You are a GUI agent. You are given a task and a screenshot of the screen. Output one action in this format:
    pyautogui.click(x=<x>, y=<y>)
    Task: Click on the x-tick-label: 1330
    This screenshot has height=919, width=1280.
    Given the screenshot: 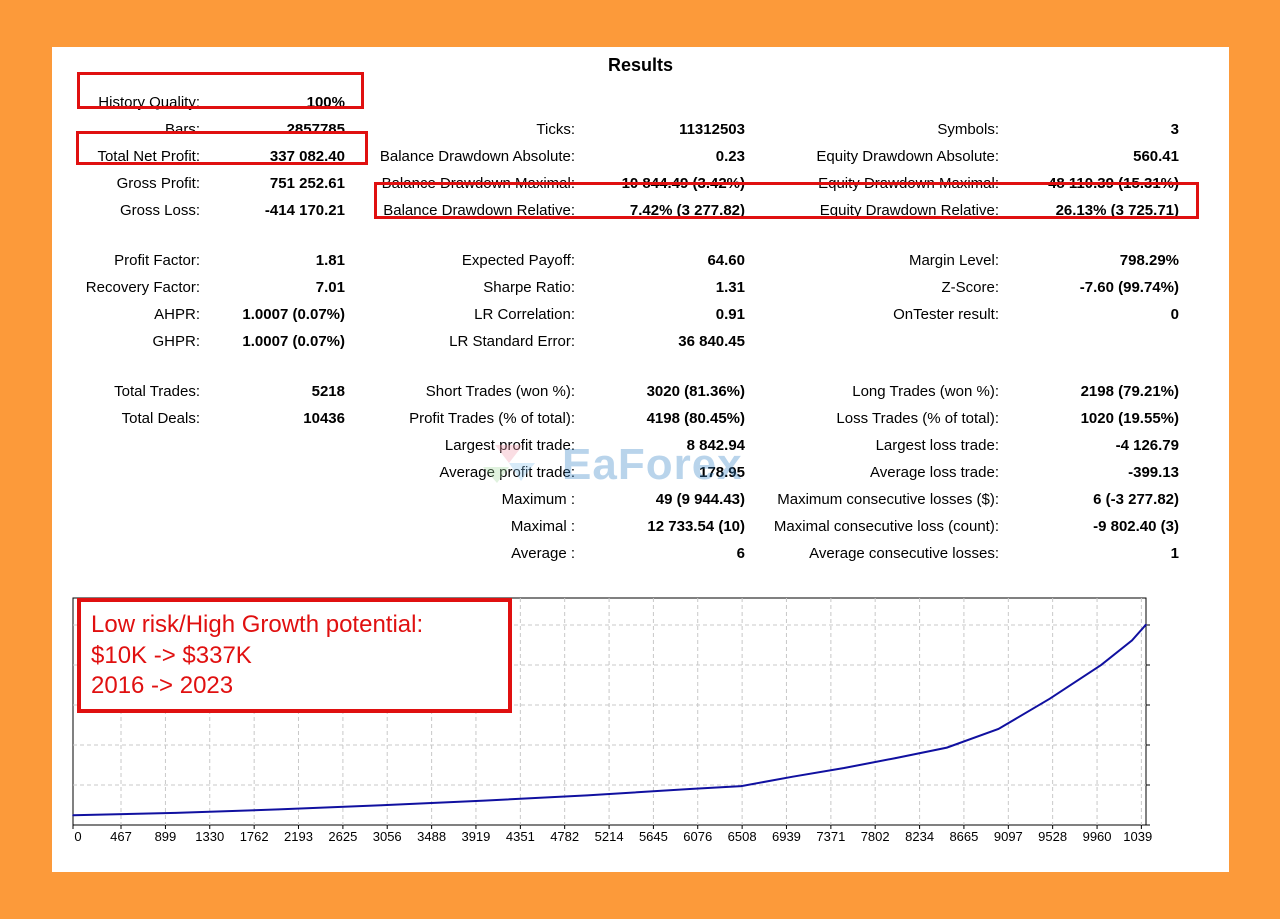 What is the action you would take?
    pyautogui.click(x=209, y=836)
    